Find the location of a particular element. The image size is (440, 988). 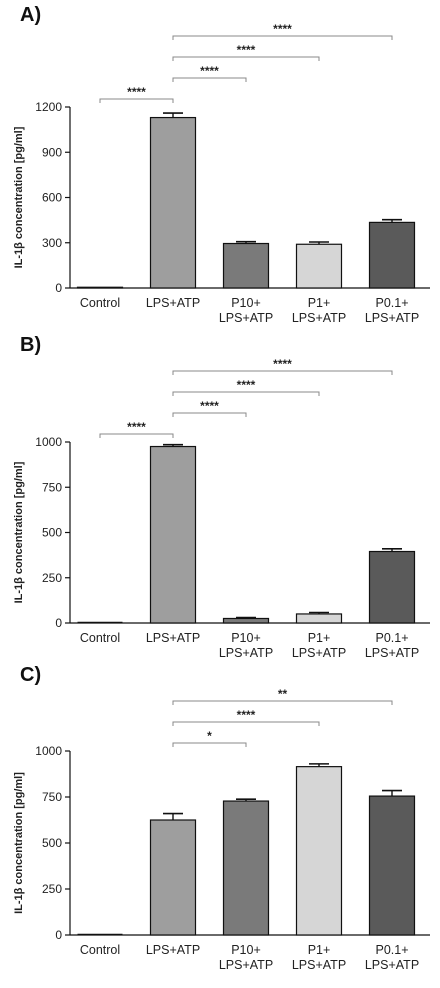

panel-label: A) is located at coordinates (31, 15).